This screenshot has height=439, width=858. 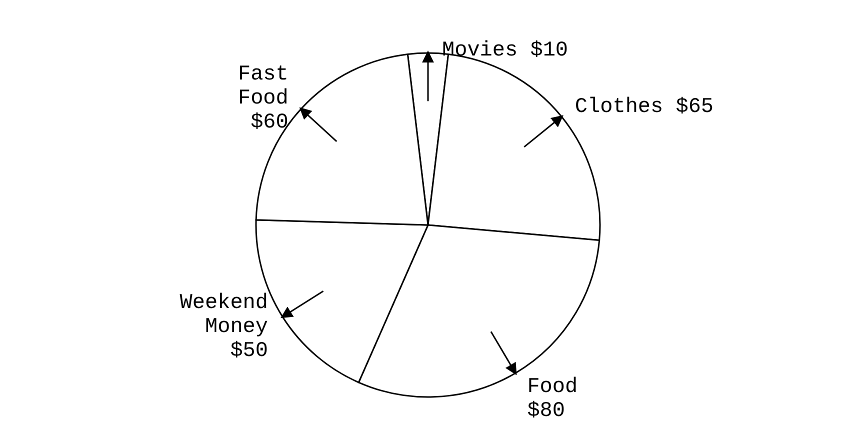 What do you see at coordinates (505, 50) in the screenshot?
I see `slice-label: Movies $10` at bounding box center [505, 50].